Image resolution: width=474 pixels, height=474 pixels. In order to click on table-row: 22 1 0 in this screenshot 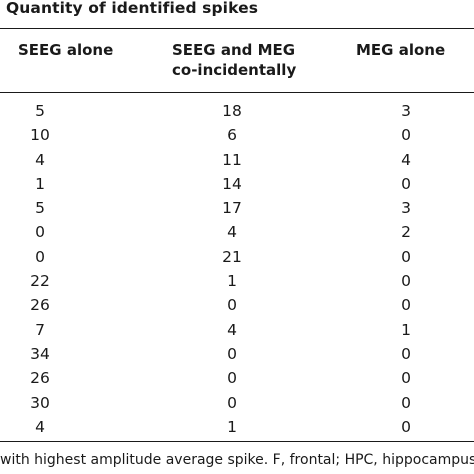, I will do `click(237, 281)`.